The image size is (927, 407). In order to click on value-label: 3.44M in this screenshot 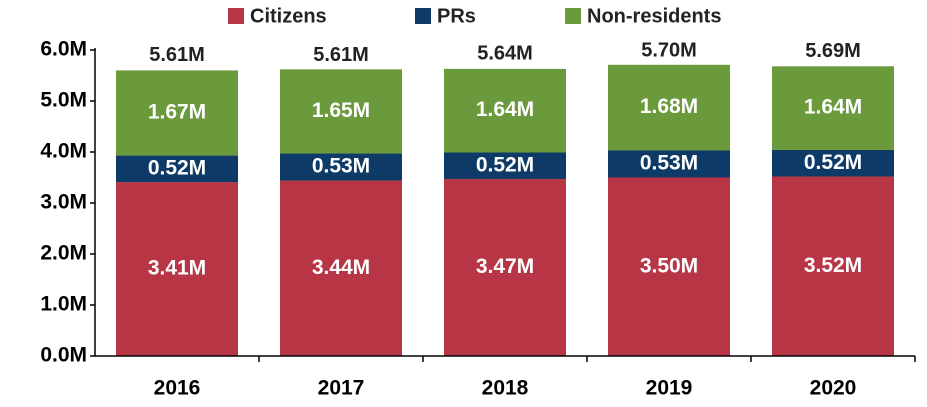, I will do `click(341, 267)`.